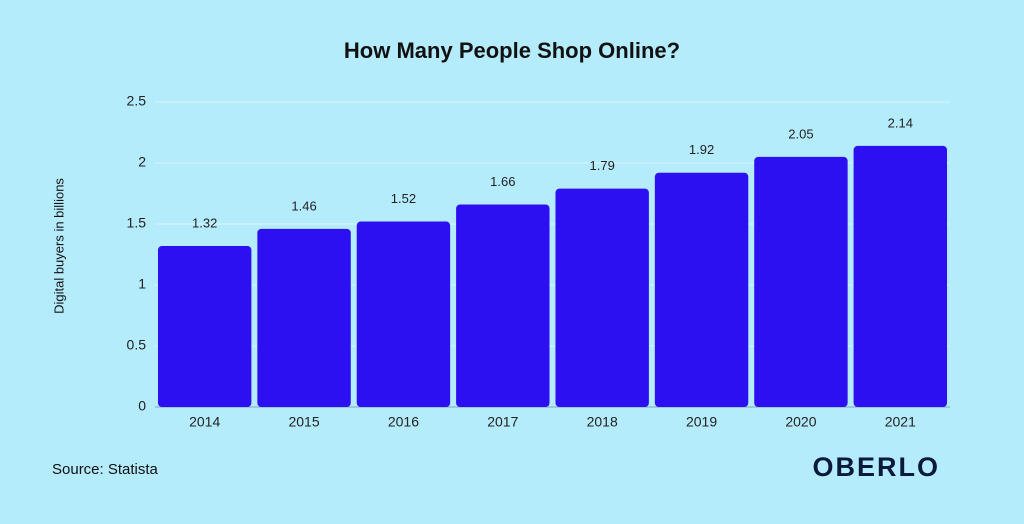  Describe the element at coordinates (602, 422) in the screenshot. I see `x-tick-label: 2018` at that location.